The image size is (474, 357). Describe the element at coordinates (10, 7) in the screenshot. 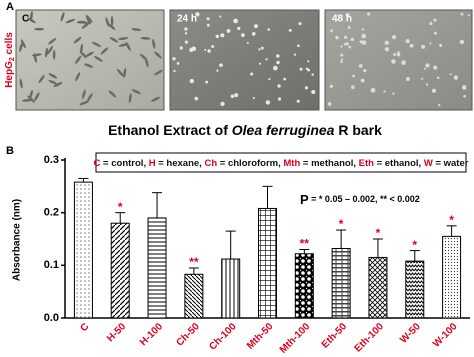

I see `panel-label: A` at that location.